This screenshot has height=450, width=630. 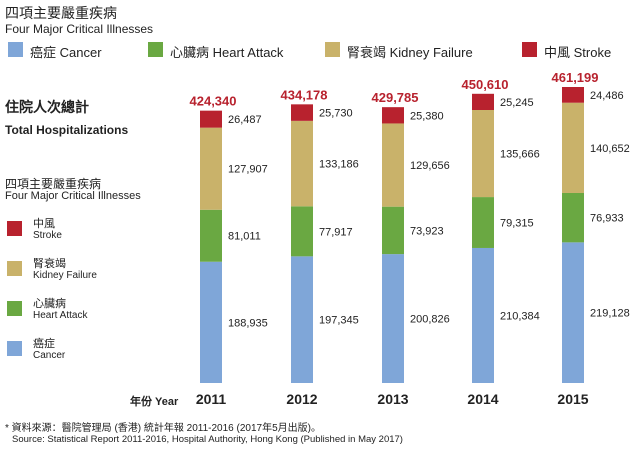 I want to click on data-label: 140,652, so click(x=610, y=149).